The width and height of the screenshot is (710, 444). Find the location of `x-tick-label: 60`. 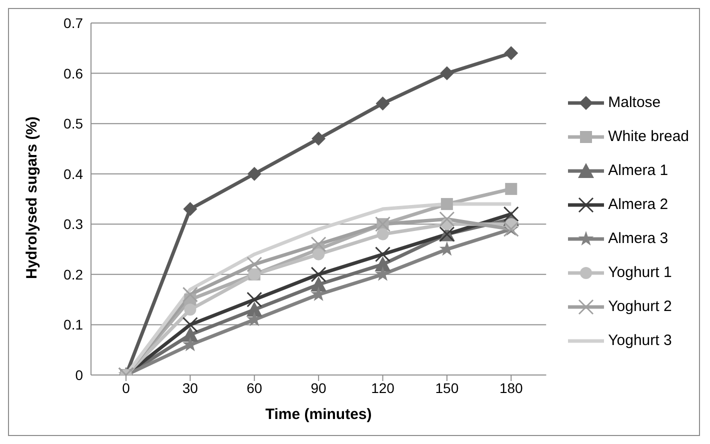

x-tick-label: 60 is located at coordinates (254, 388).